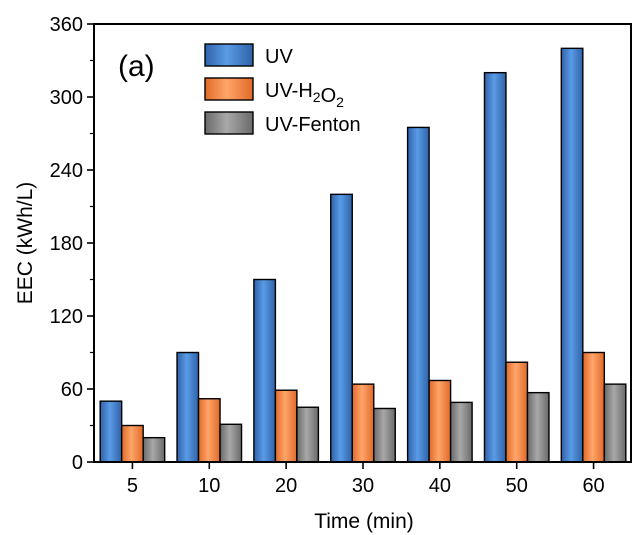  Describe the element at coordinates (25, 243) in the screenshot. I see `y-axis-title: EEC (kWh/L)` at that location.